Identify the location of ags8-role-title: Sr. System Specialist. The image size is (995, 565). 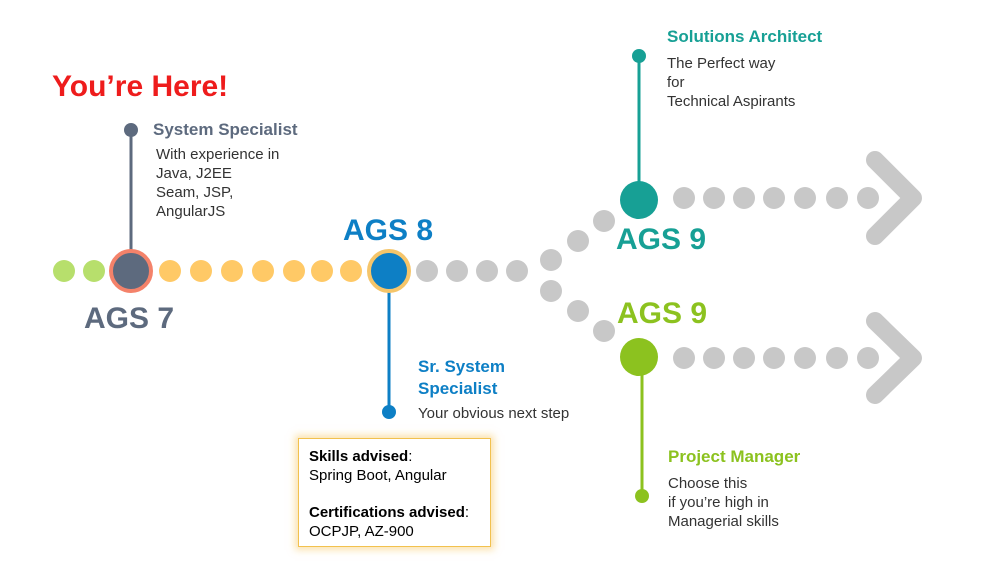
(461, 377).